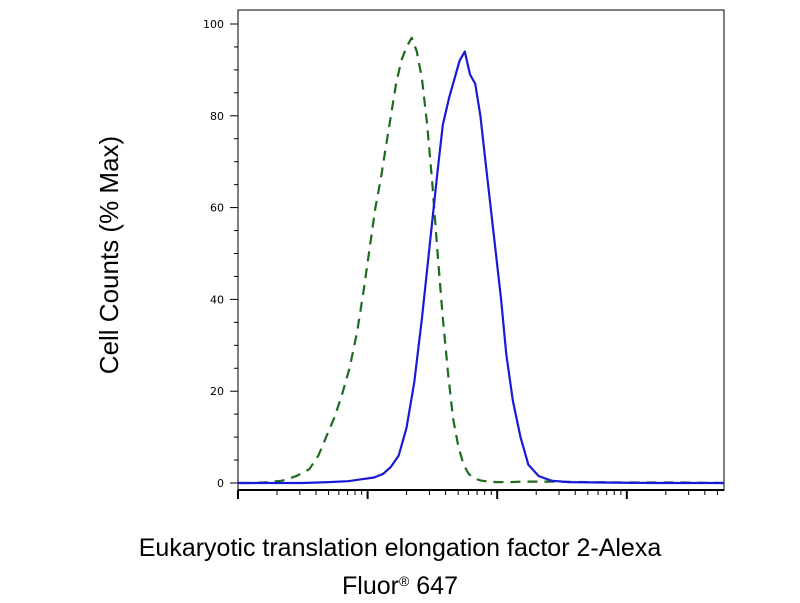 Image resolution: width=800 pixels, height=603 pixels. What do you see at coordinates (217, 391) in the screenshot?
I see `y-tick-label: 20` at bounding box center [217, 391].